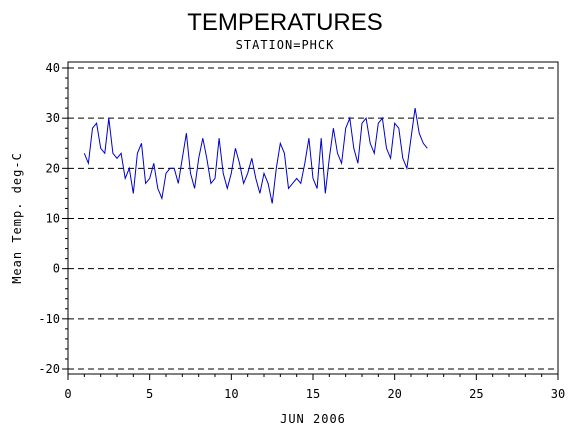 The image size is (570, 430). Describe the element at coordinates (313, 394) in the screenshot. I see `x-tick-label: 15` at that location.